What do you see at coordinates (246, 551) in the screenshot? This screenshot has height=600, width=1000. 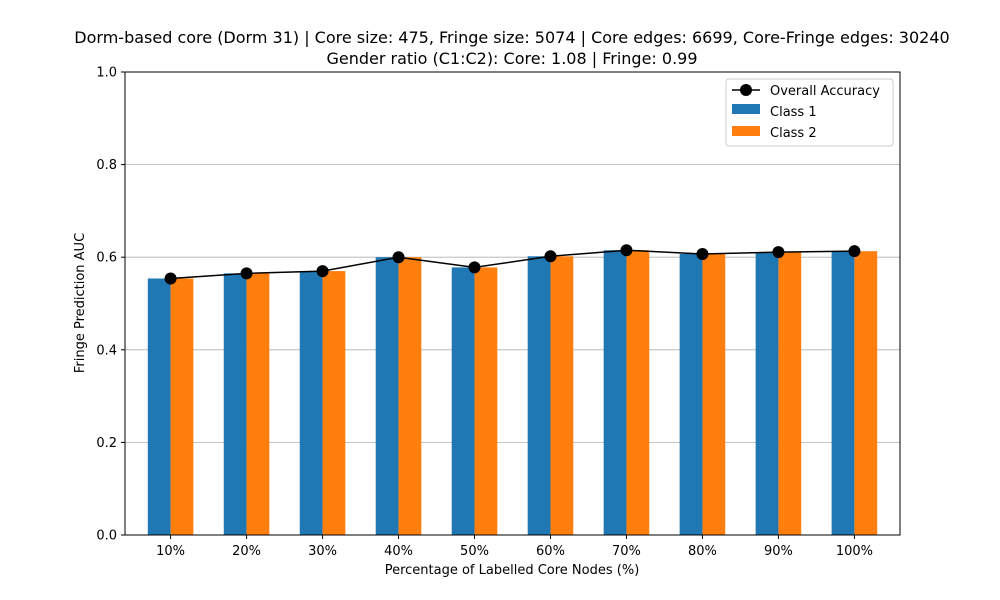 I see `x-tick-label: 20%` at bounding box center [246, 551].